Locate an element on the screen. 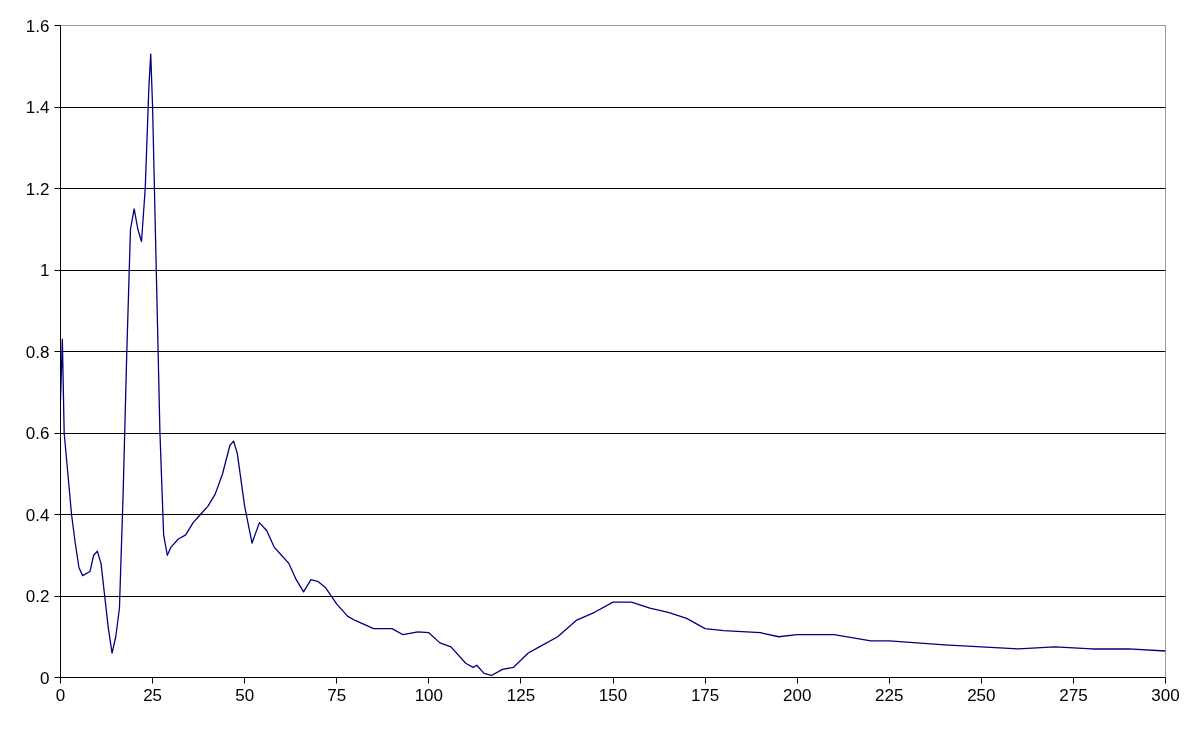 Image resolution: width=1201 pixels, height=729 pixels. x-tick-label: 275 is located at coordinates (1073, 695).